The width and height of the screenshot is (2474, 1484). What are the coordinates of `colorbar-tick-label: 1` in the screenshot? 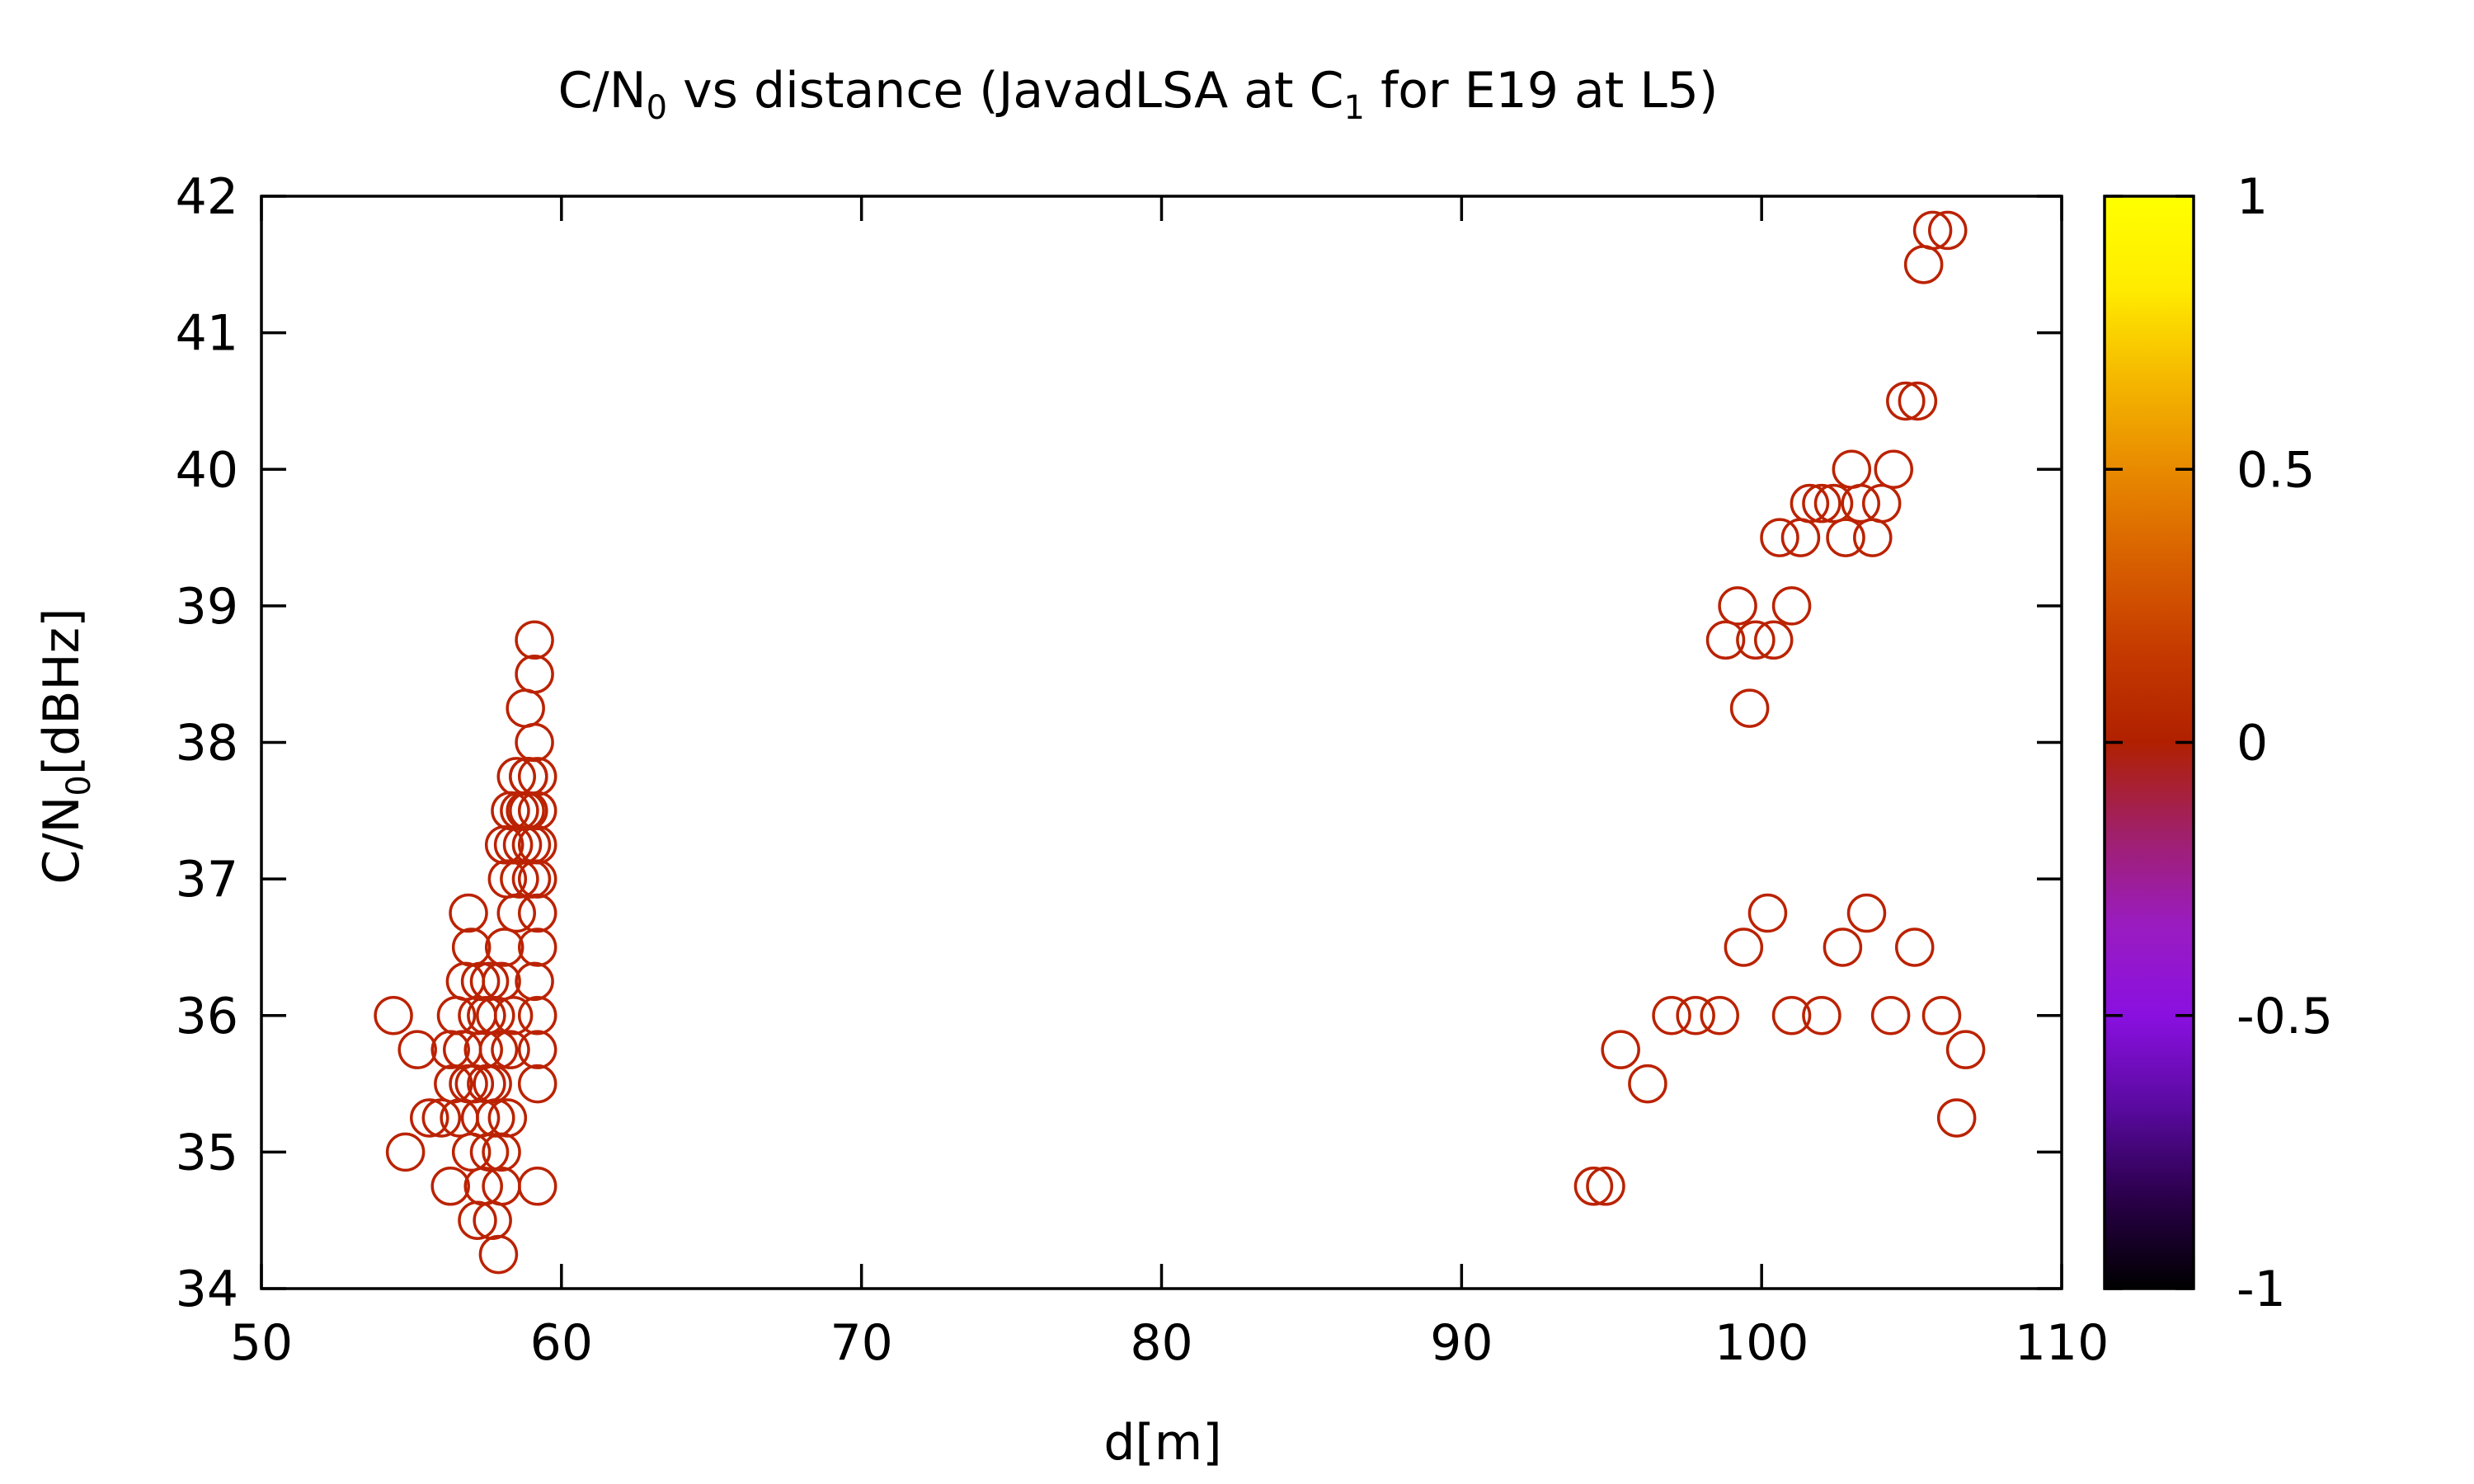 It's located at (2252, 197).